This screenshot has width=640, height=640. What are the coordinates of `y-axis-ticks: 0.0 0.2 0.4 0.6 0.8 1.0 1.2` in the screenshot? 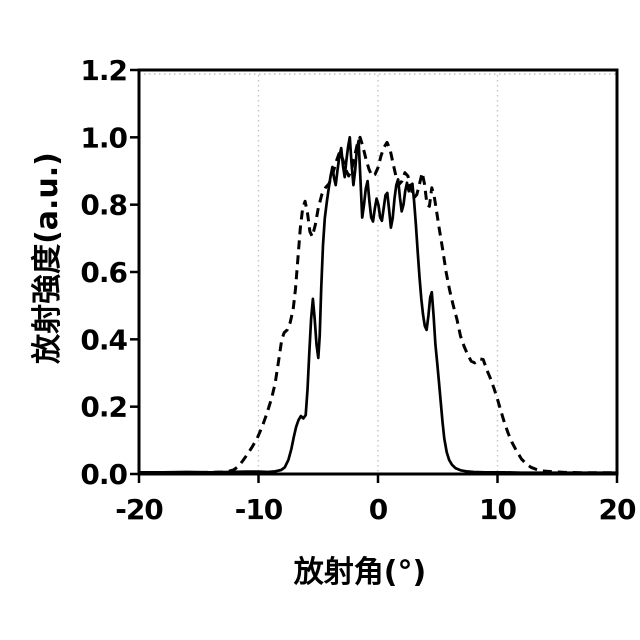 It's located at (109, 272).